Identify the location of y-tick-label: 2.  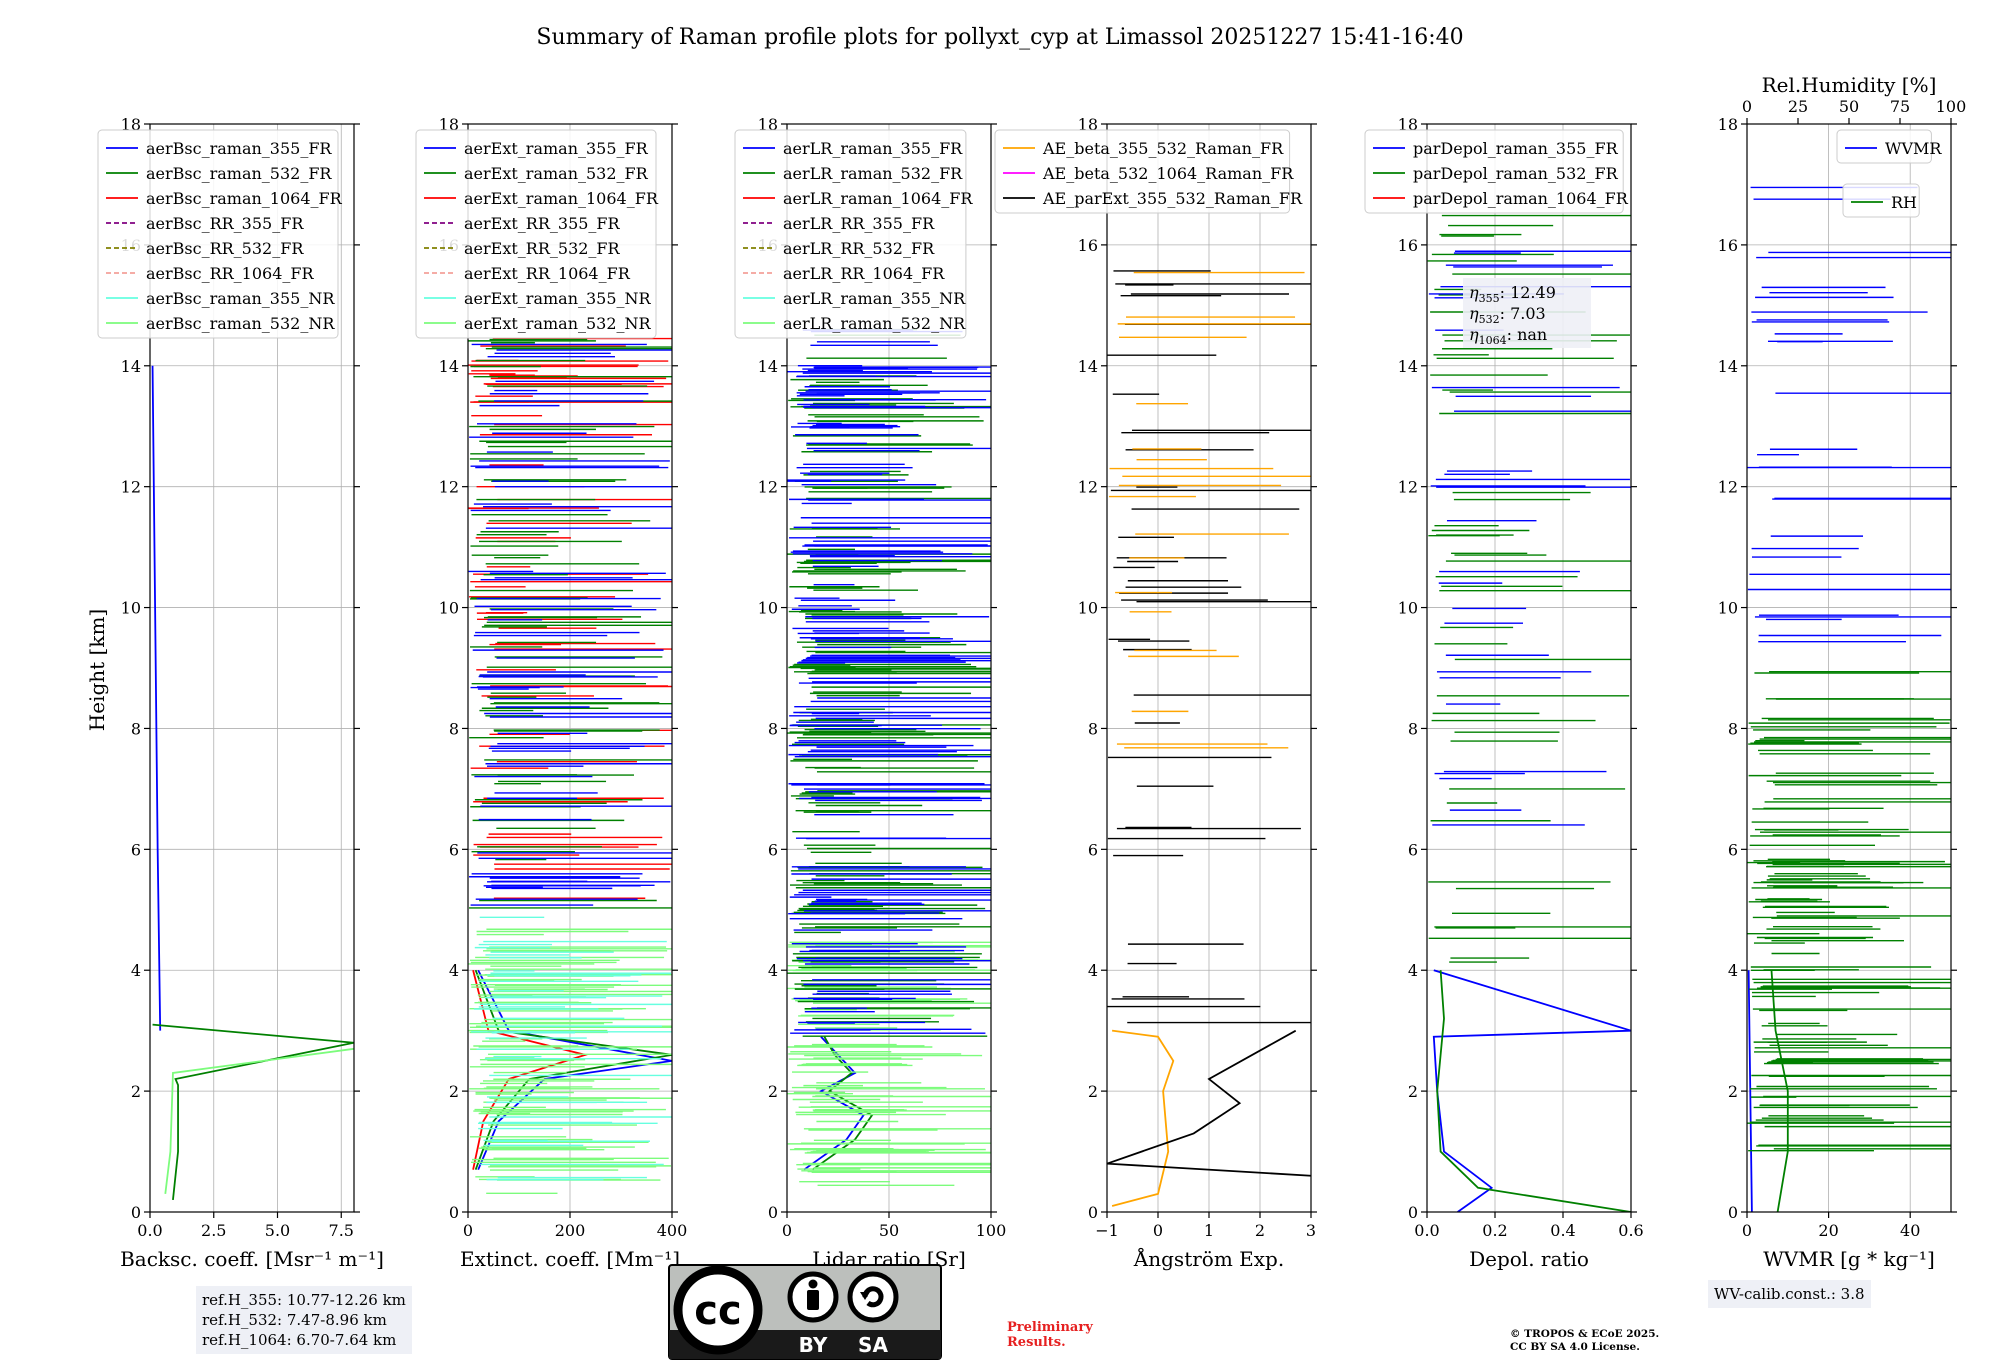
(454, 1091).